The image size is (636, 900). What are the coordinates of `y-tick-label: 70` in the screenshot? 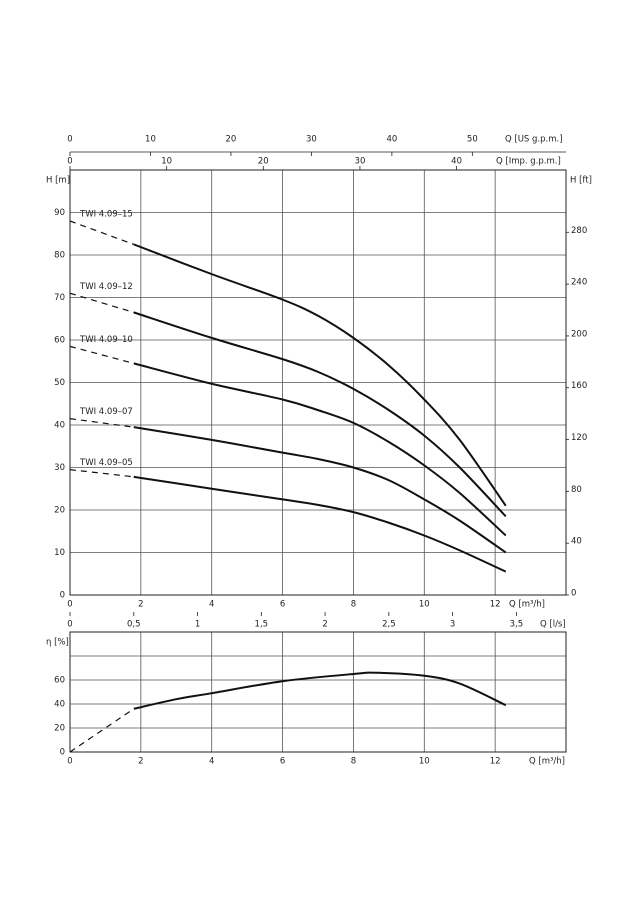 It's located at (59, 298).